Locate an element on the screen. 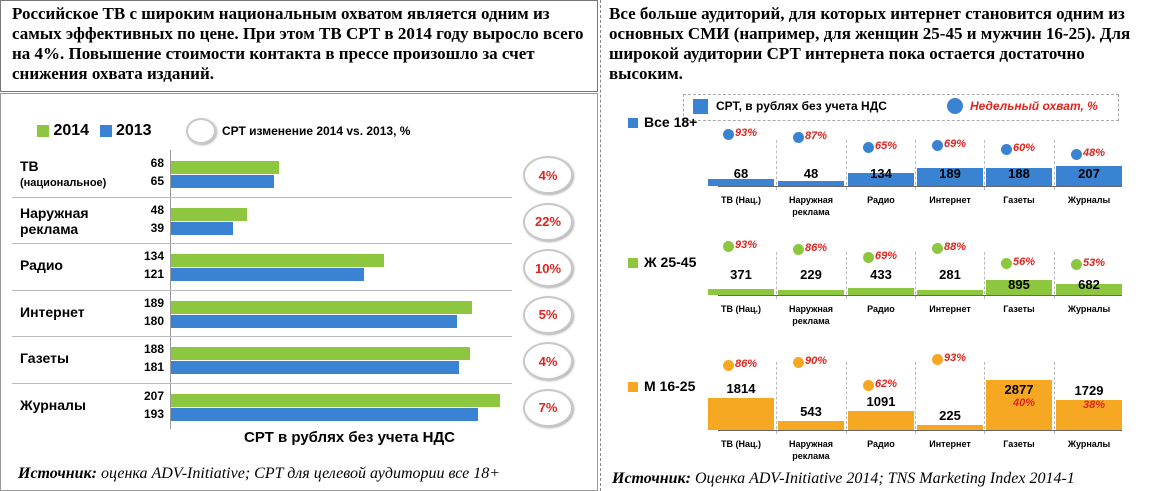 This screenshot has width=1153, height=491. right-source-label: Источник: is located at coordinates (651, 478).